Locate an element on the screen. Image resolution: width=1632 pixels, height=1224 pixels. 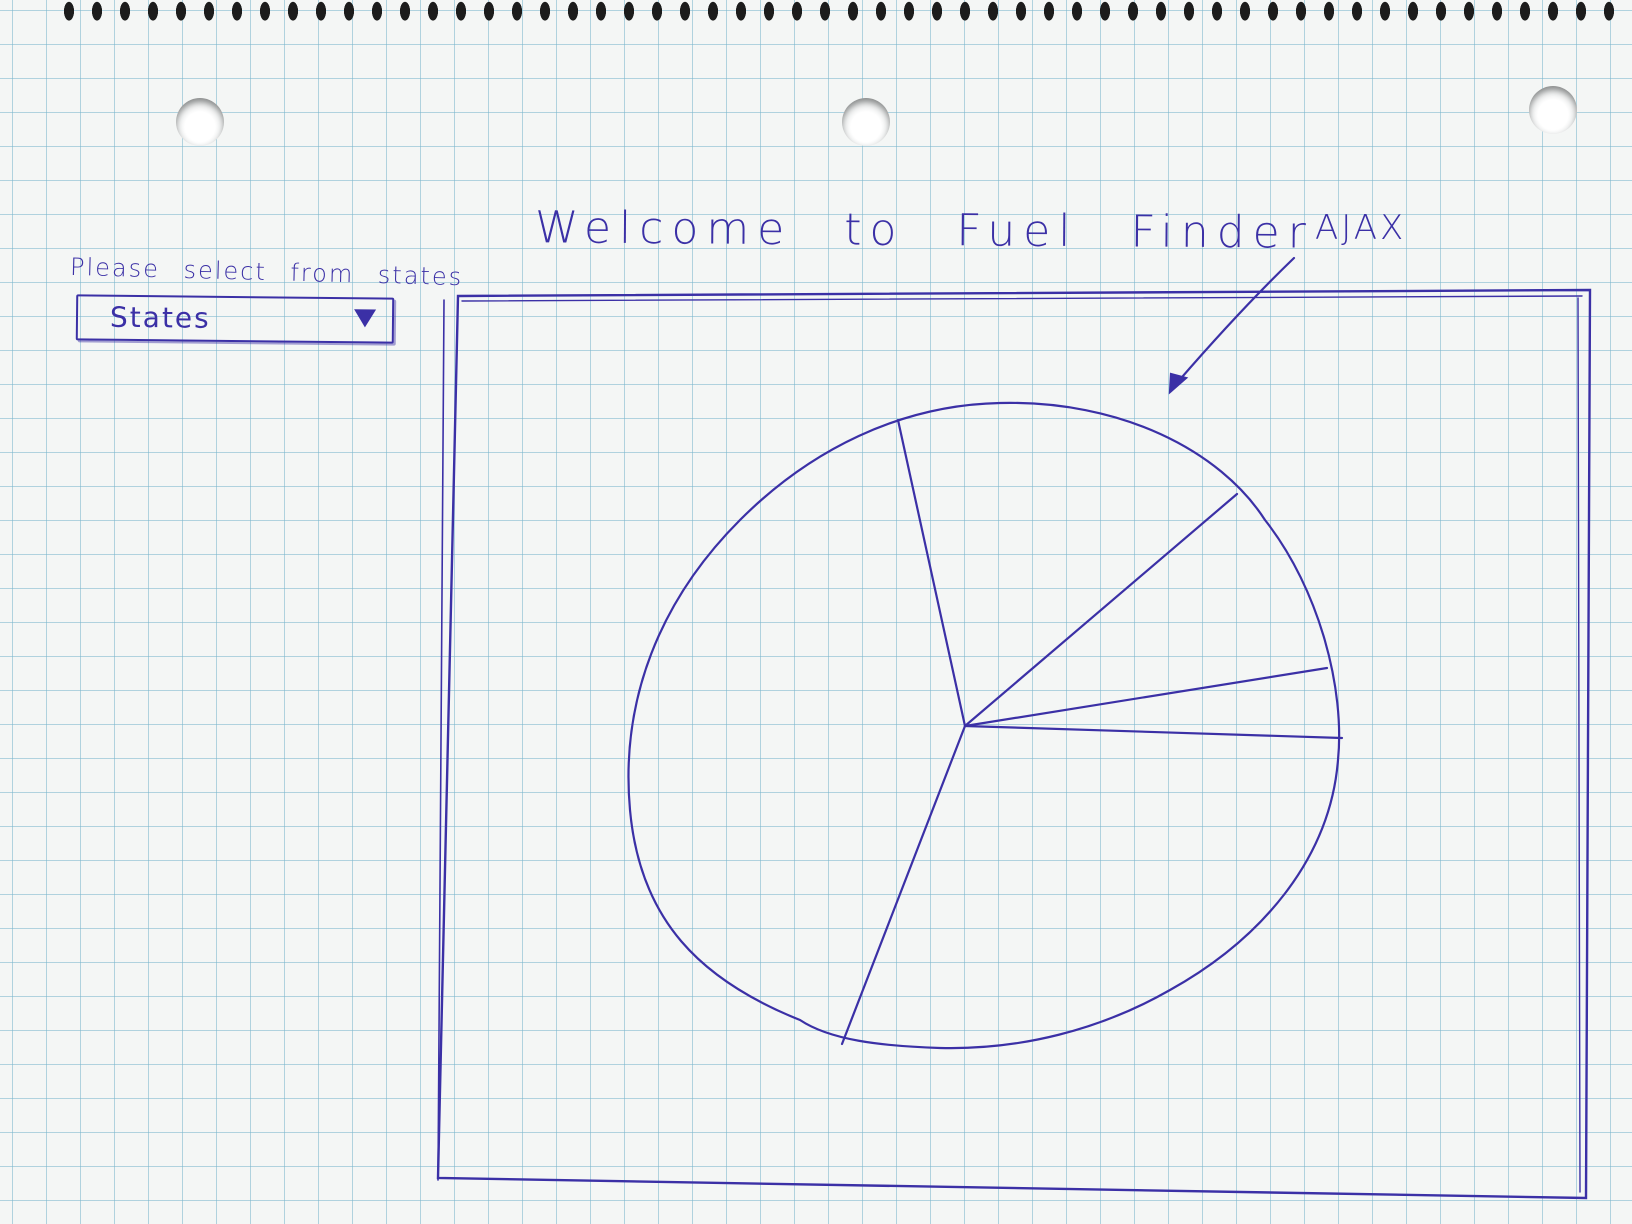
punch-hole-right is located at coordinates (1553, 110).